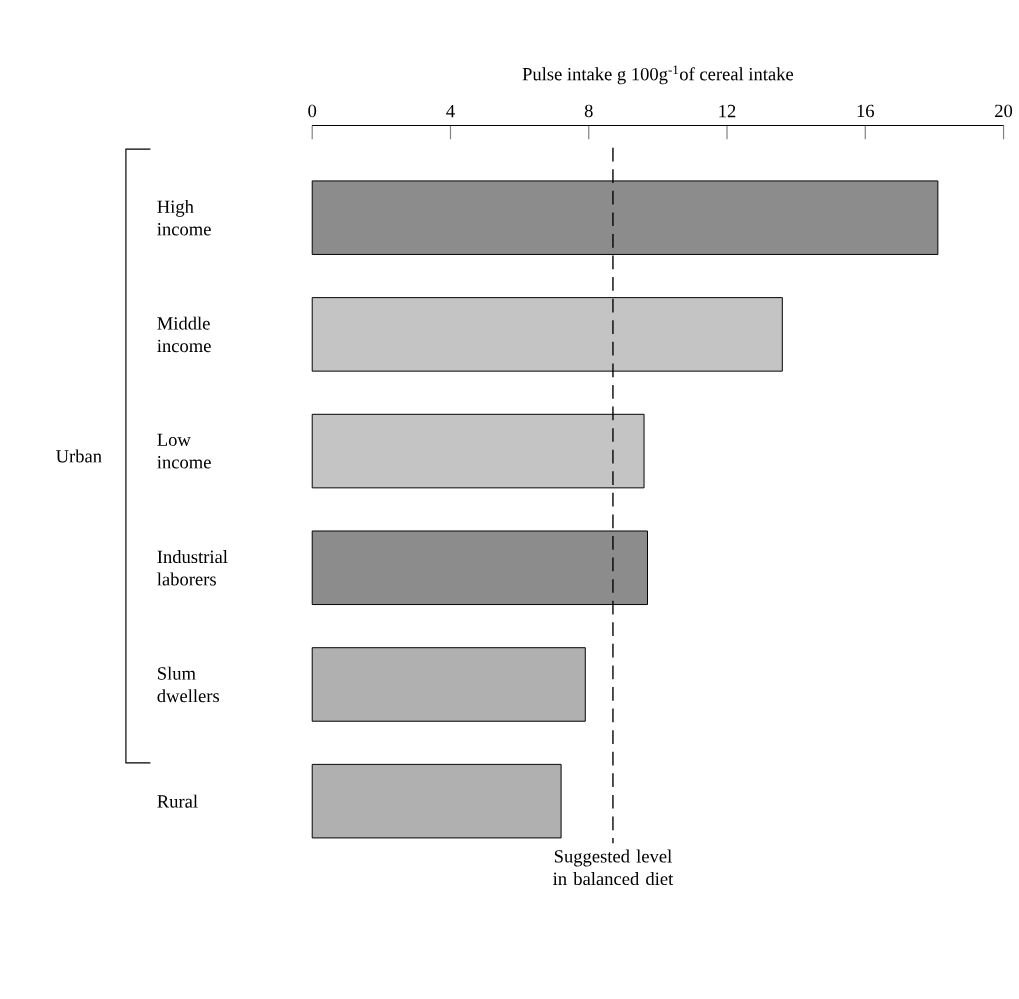 This screenshot has height=999, width=1019. I want to click on x-axis-title: Pulse intake g 100g$^{-1}$of cereal intake, so click(658, 75).